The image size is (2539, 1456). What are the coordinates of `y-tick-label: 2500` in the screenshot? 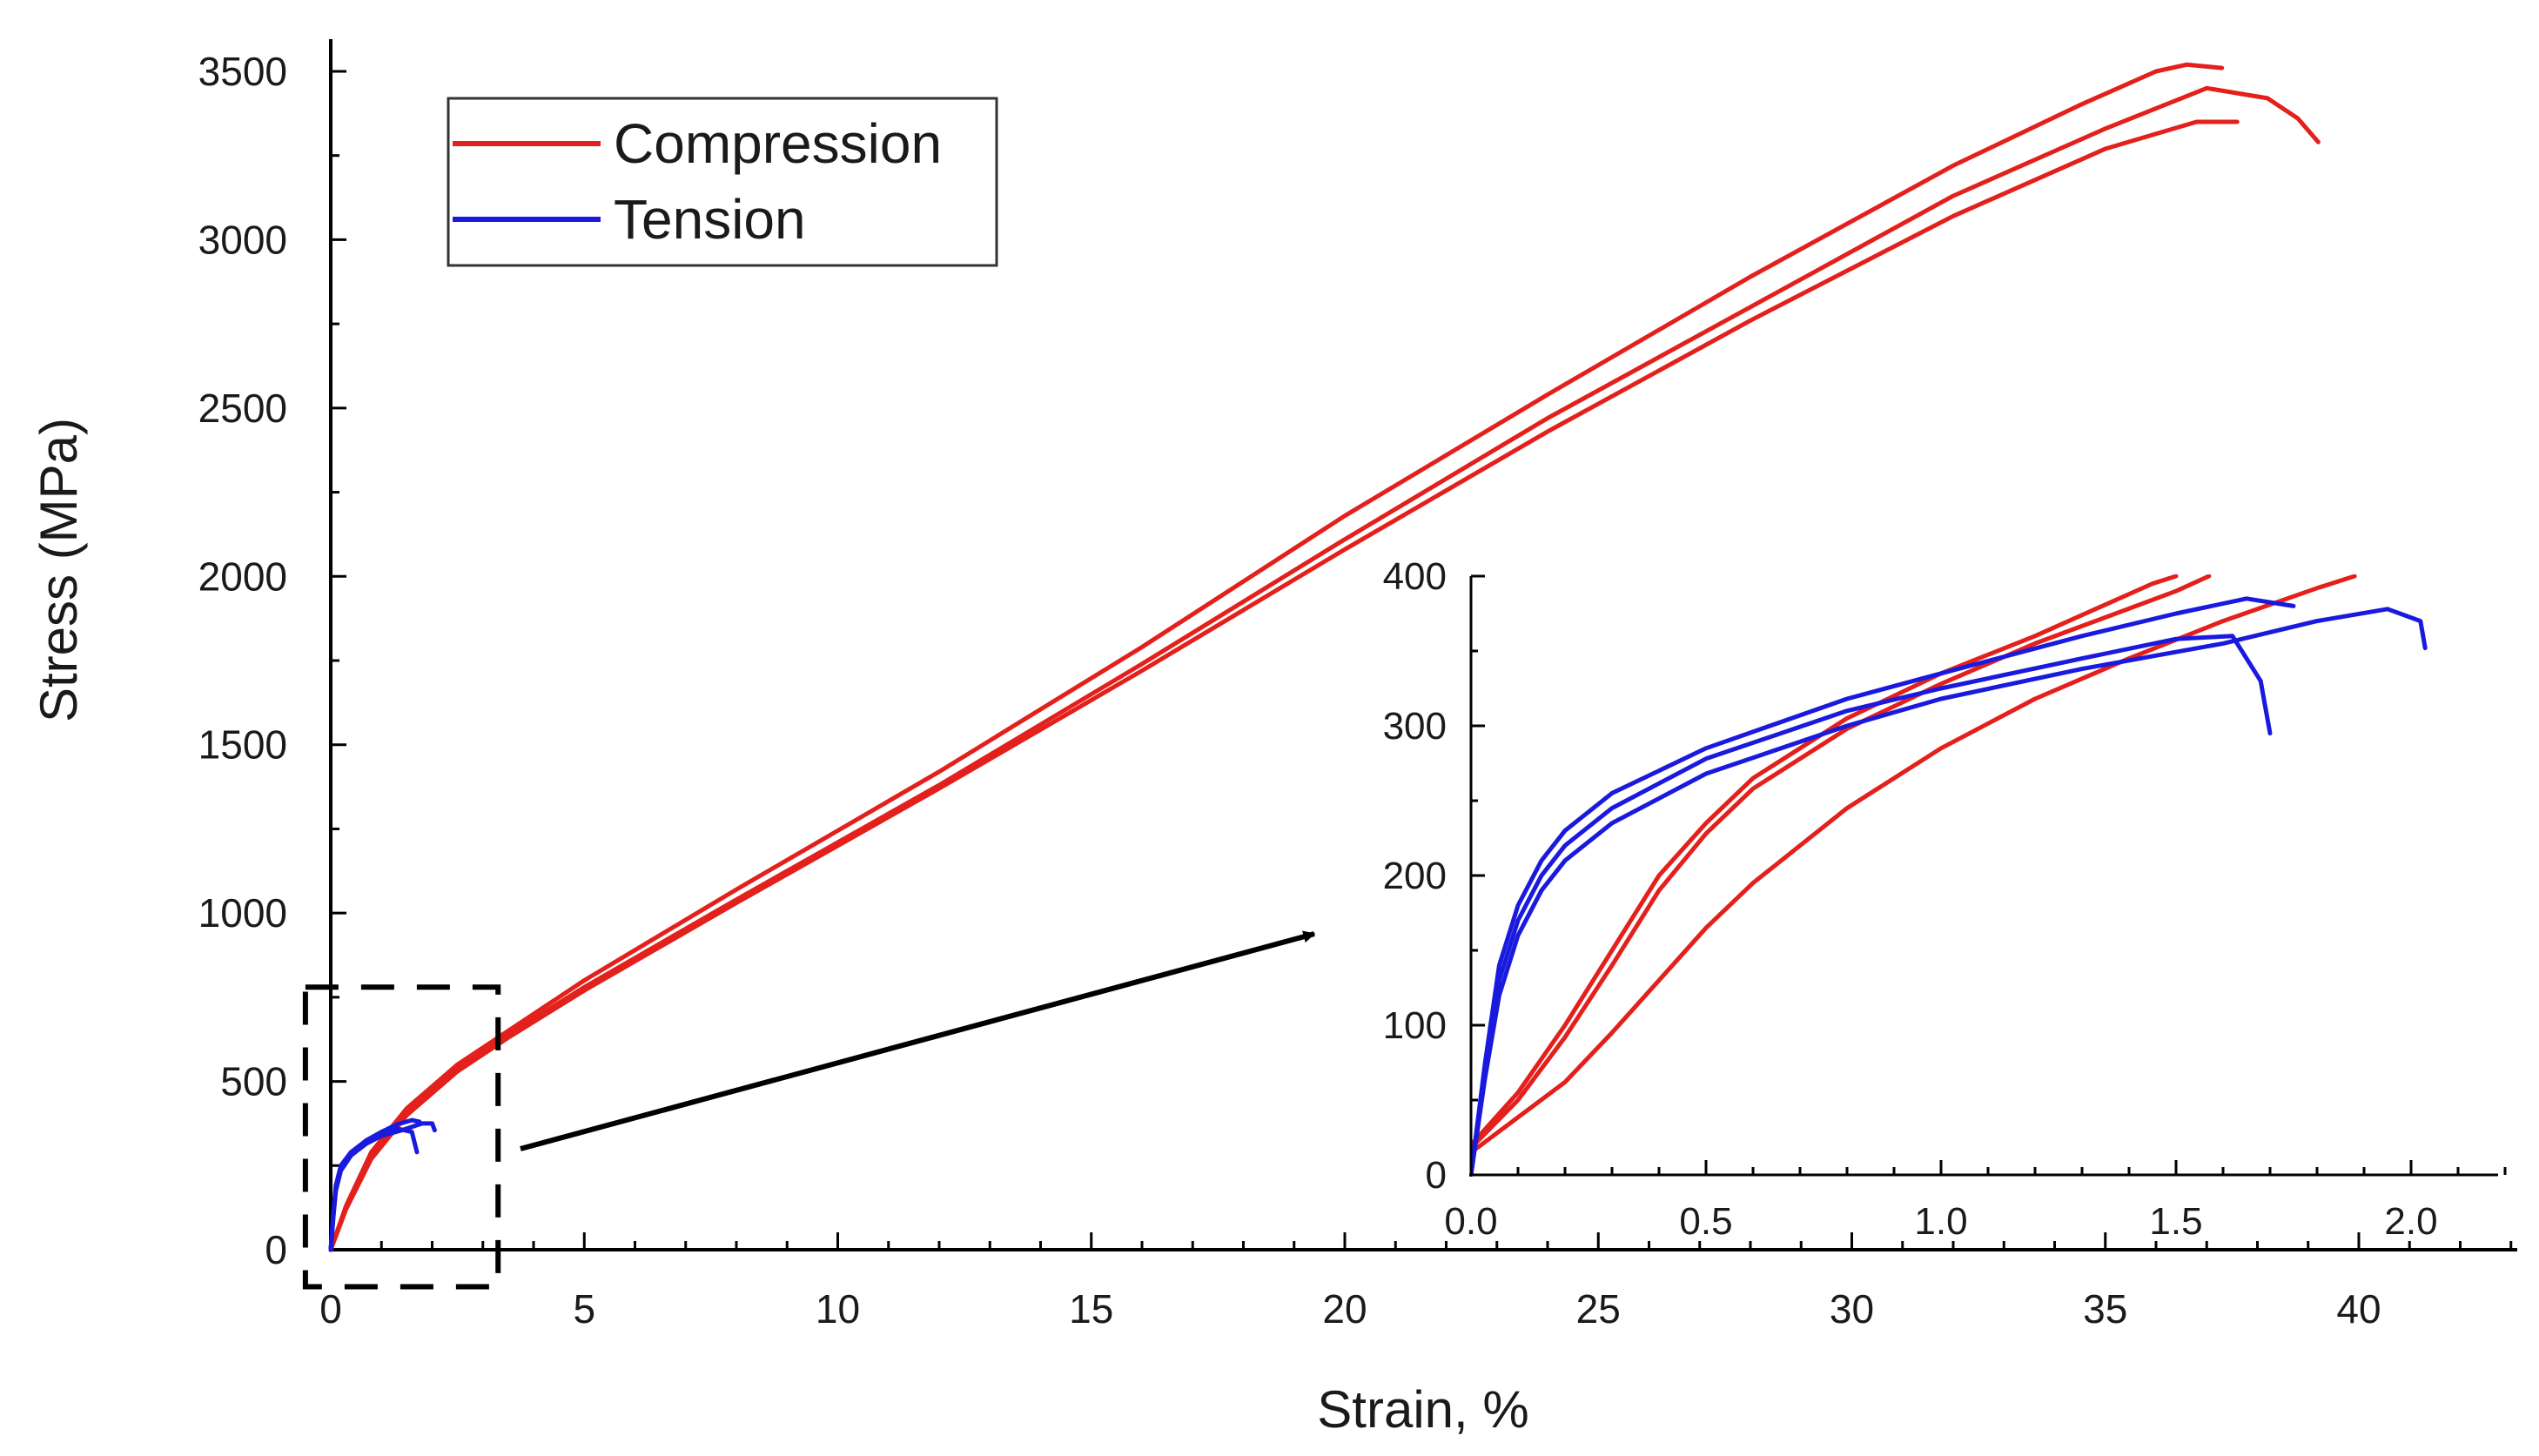 It's located at (242, 408).